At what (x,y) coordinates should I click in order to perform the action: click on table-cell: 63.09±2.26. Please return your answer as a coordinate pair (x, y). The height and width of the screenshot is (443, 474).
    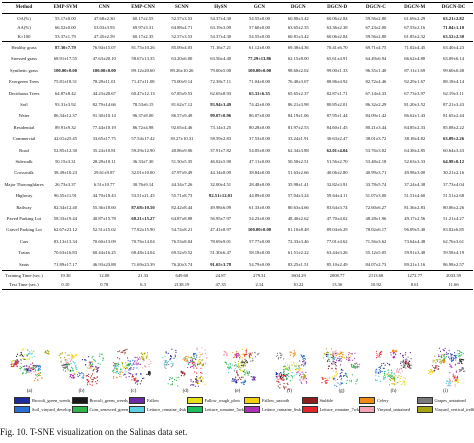
    Looking at the image, I should click on (454, 139).